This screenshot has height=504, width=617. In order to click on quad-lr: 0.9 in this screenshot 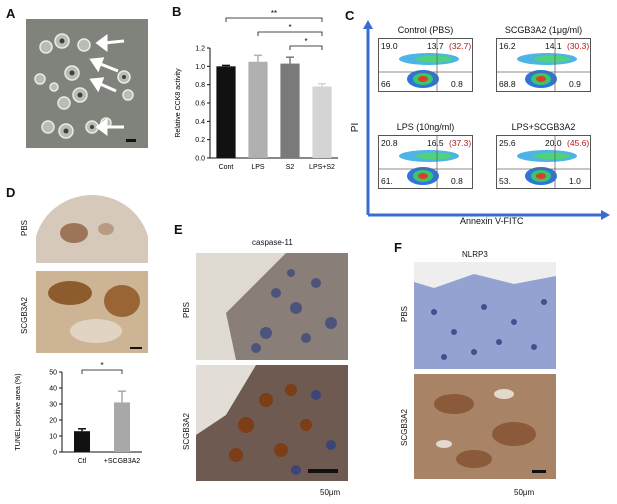, I will do `click(575, 84)`.